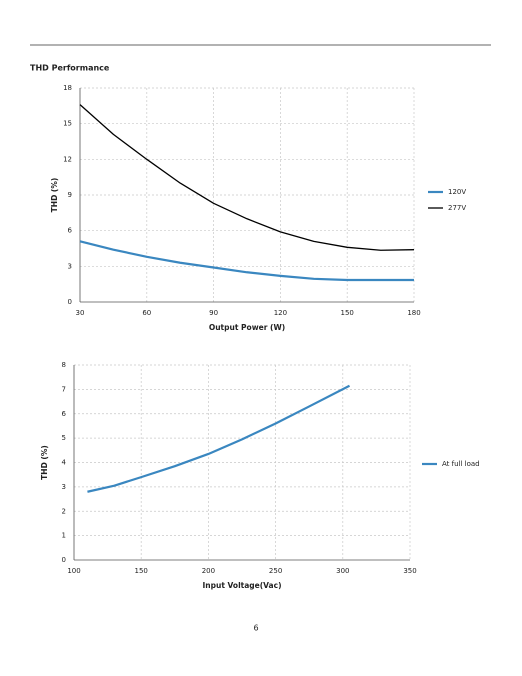  What do you see at coordinates (457, 208) in the screenshot?
I see `legend-label: 277V` at bounding box center [457, 208].